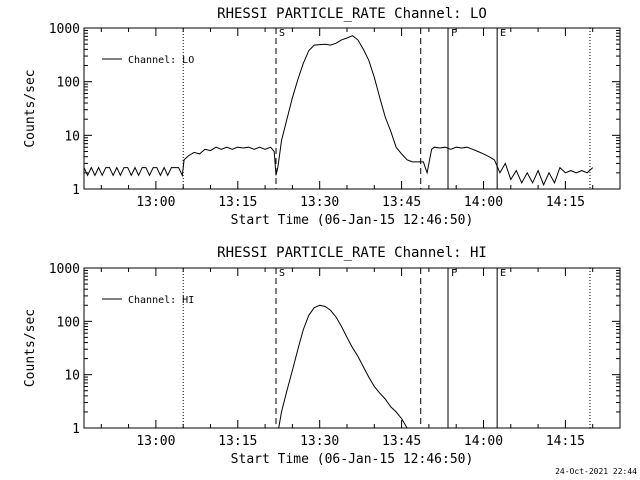 The height and width of the screenshot is (480, 640). Describe the element at coordinates (352, 253) in the screenshot. I see `chart-title: RHESSI PARTICLE_RATE Channel: HI` at that location.